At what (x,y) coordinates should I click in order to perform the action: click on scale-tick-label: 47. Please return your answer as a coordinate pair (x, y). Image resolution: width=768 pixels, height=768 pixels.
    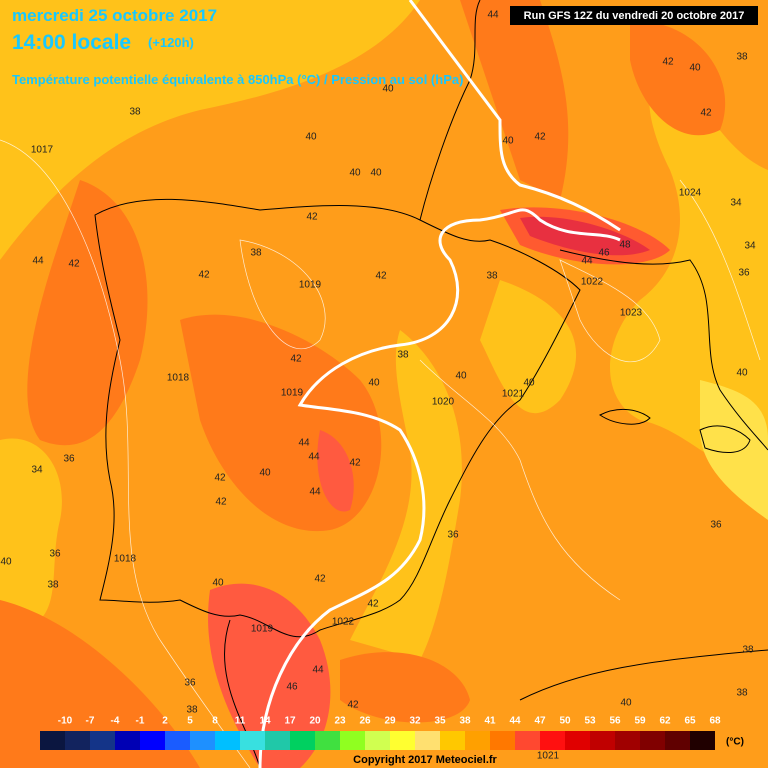
    Looking at the image, I should click on (540, 721).